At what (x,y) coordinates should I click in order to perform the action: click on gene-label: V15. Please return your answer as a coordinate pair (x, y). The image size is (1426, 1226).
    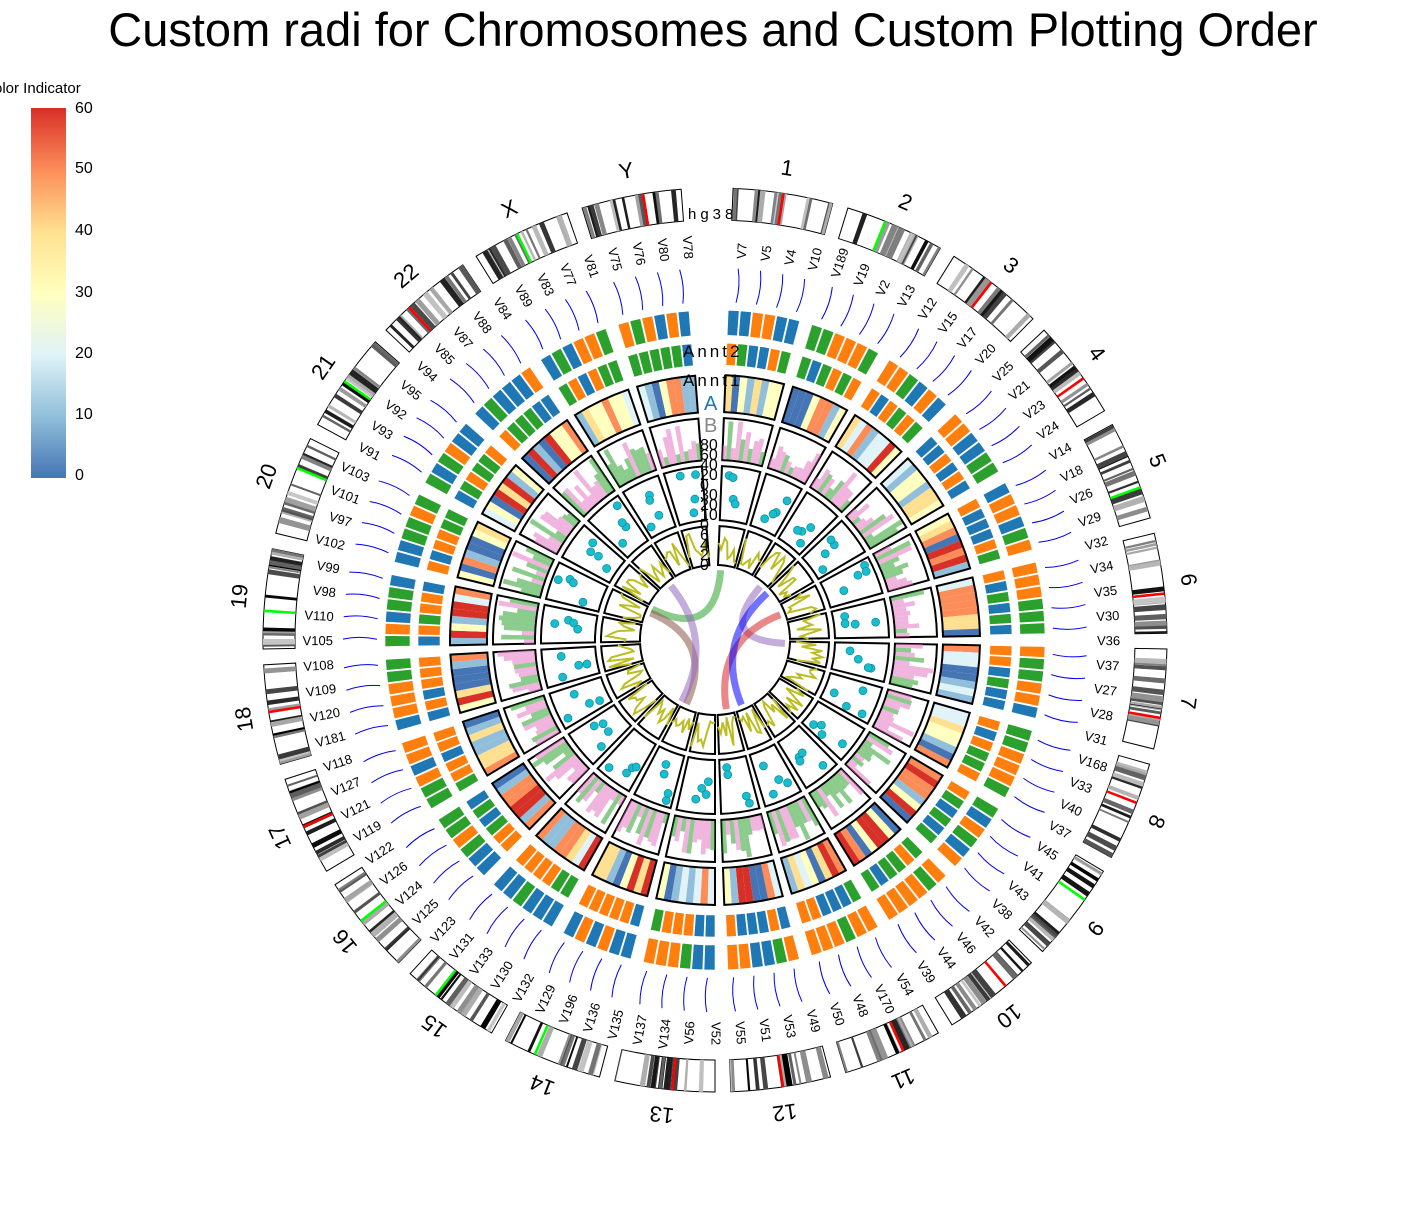
    Looking at the image, I should click on (948, 323).